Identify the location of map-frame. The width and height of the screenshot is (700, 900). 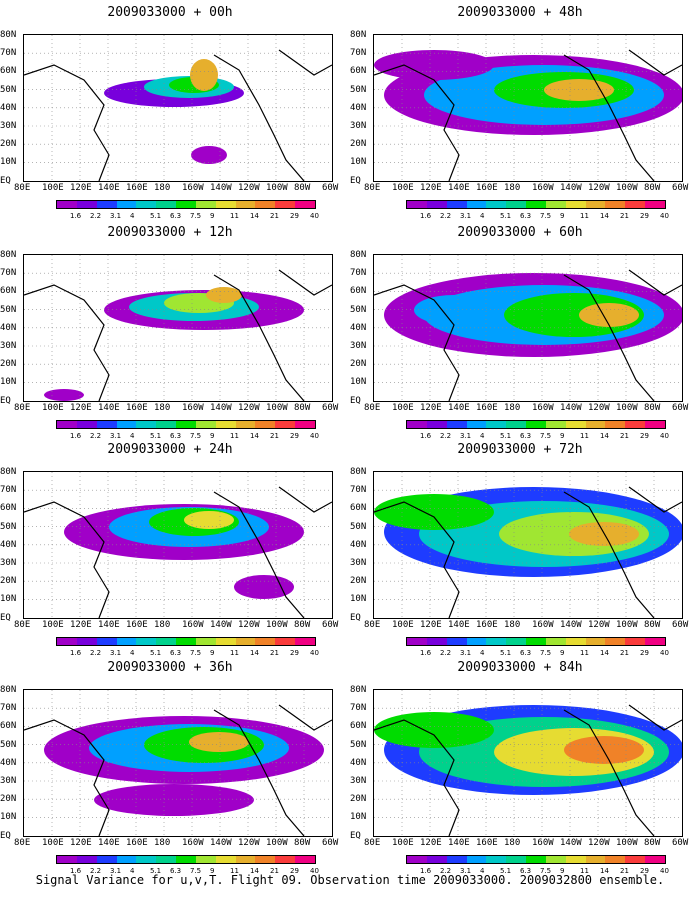
(178, 108).